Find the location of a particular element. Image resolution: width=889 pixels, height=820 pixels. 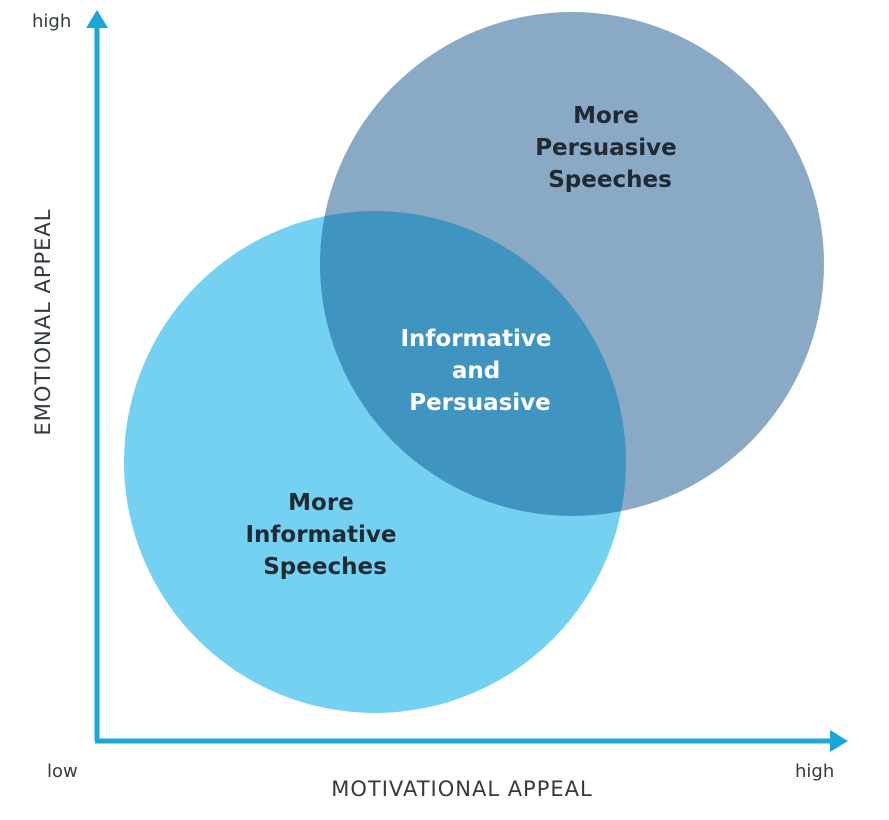

persuasive-label-line-1: More is located at coordinates (606, 116).